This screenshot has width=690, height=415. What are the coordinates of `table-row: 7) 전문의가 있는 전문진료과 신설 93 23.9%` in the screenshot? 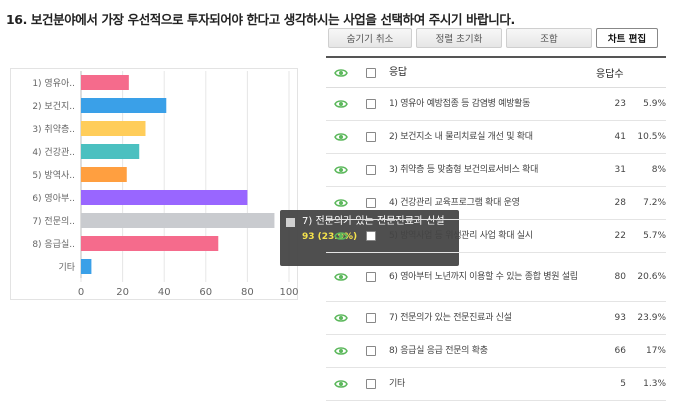 It's located at (496, 318).